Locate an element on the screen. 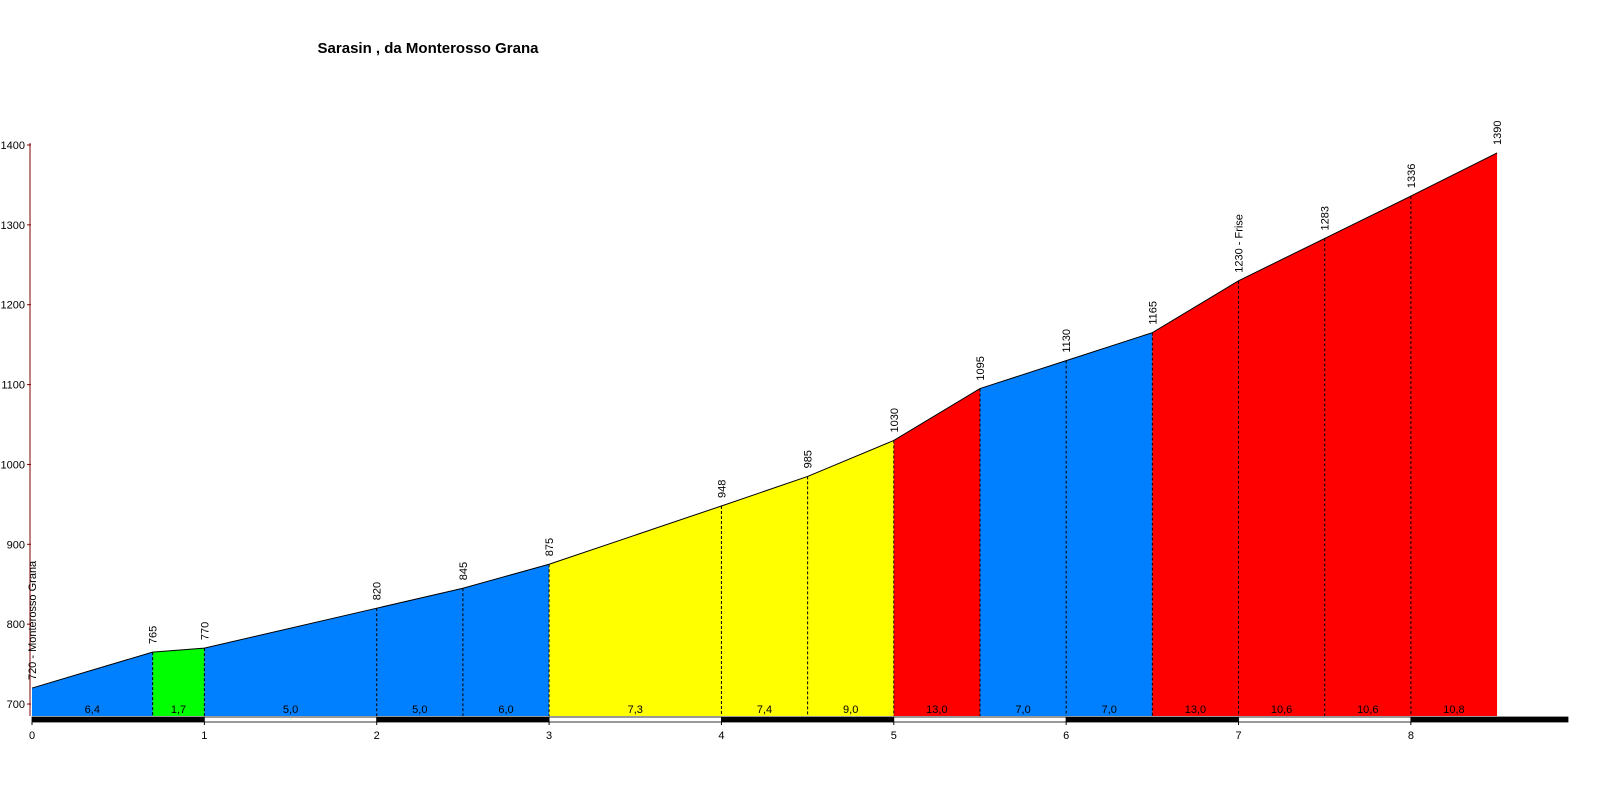 The image size is (1600, 805). elevation-label: 1283 is located at coordinates (1326, 218).